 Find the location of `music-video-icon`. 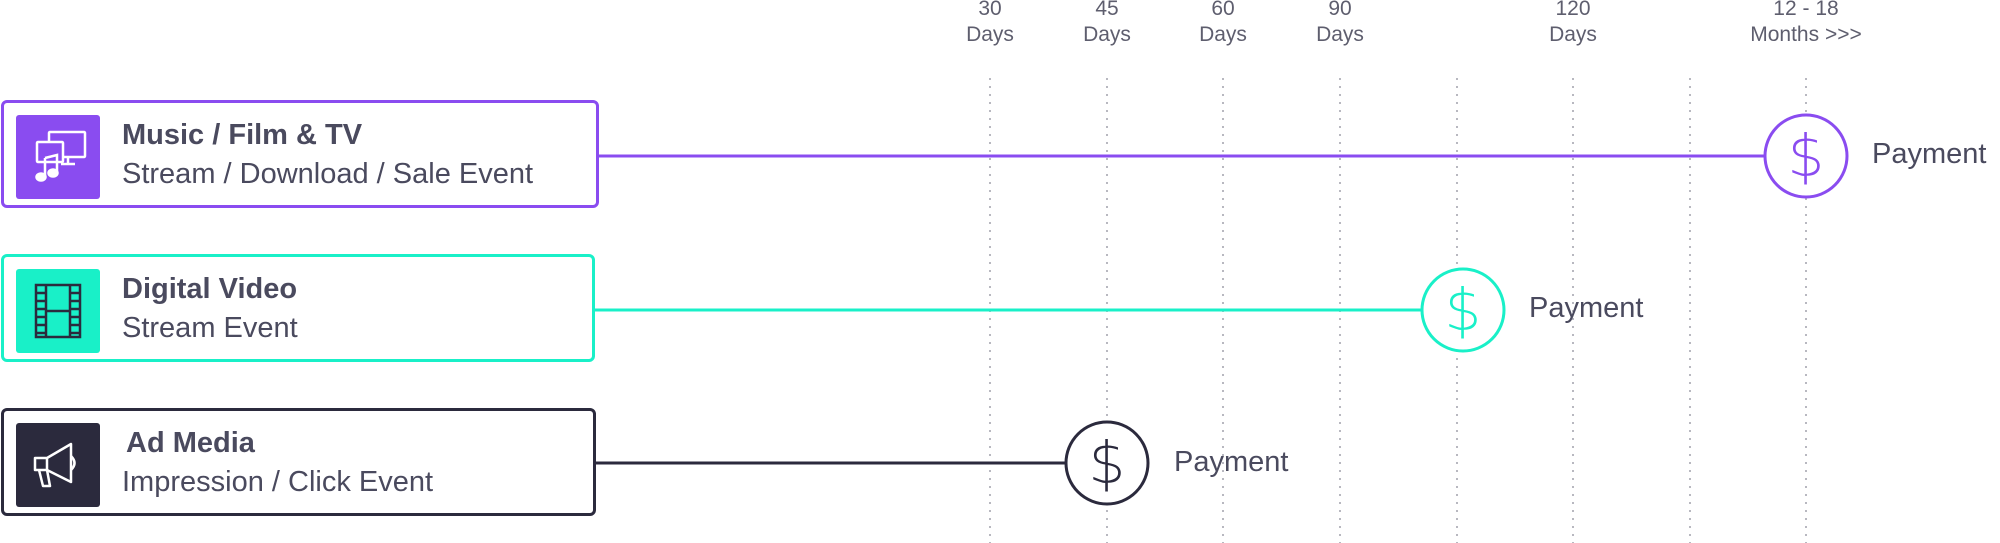

music-video-icon is located at coordinates (58, 157).